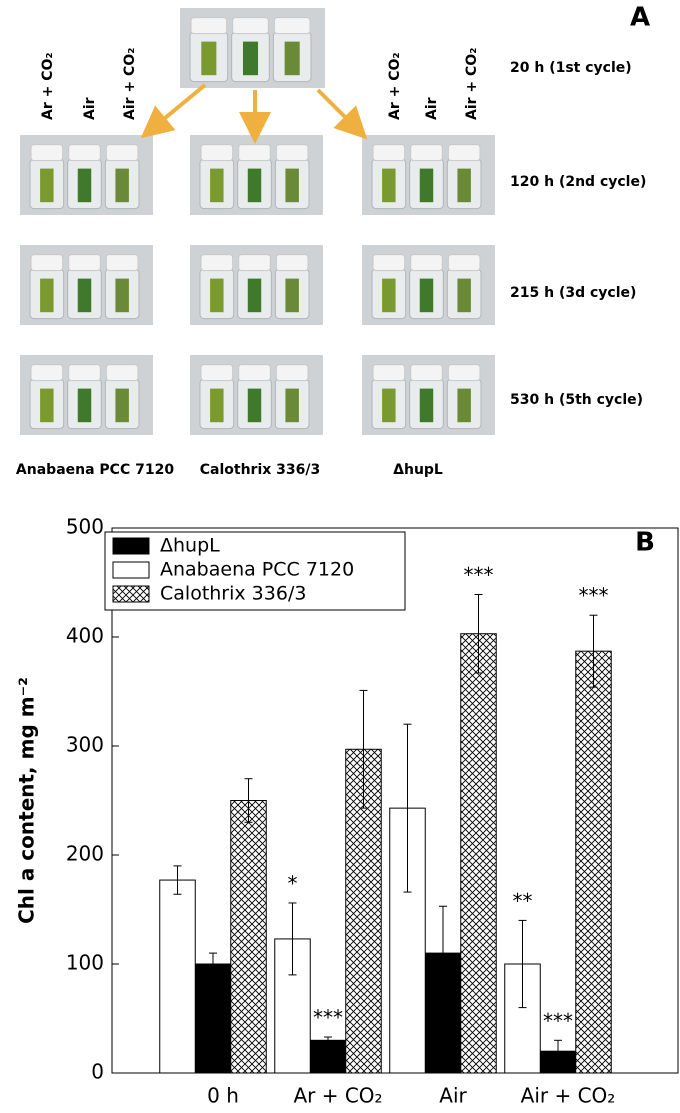  What do you see at coordinates (85, 636) in the screenshot?
I see `y-tick-label: 400` at bounding box center [85, 636].